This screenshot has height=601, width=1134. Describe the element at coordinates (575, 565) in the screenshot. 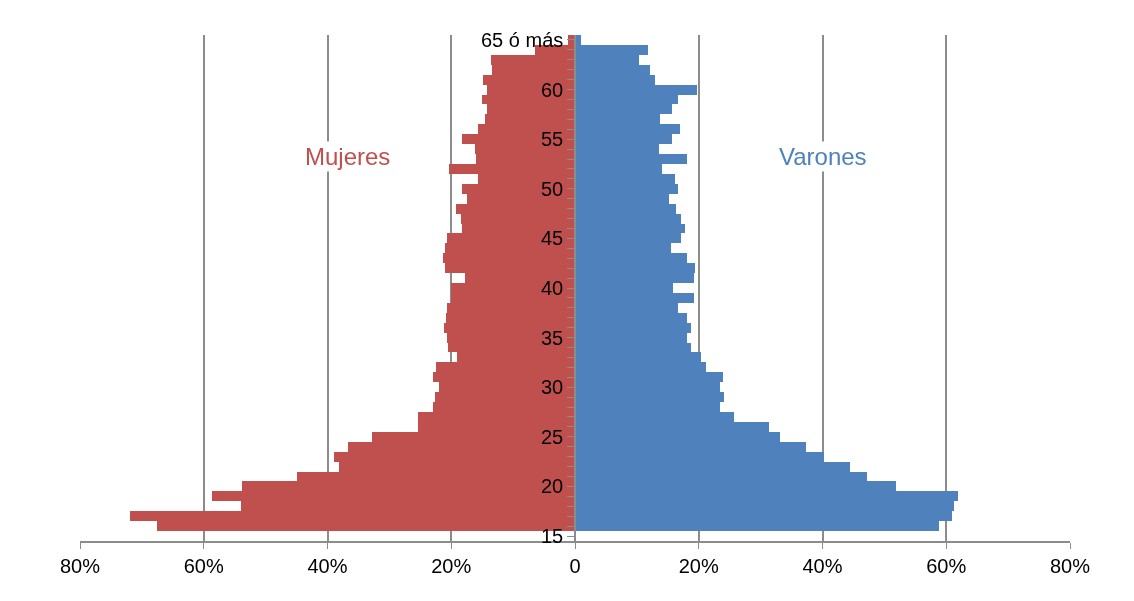

I see `x-tick-label: 0` at that location.